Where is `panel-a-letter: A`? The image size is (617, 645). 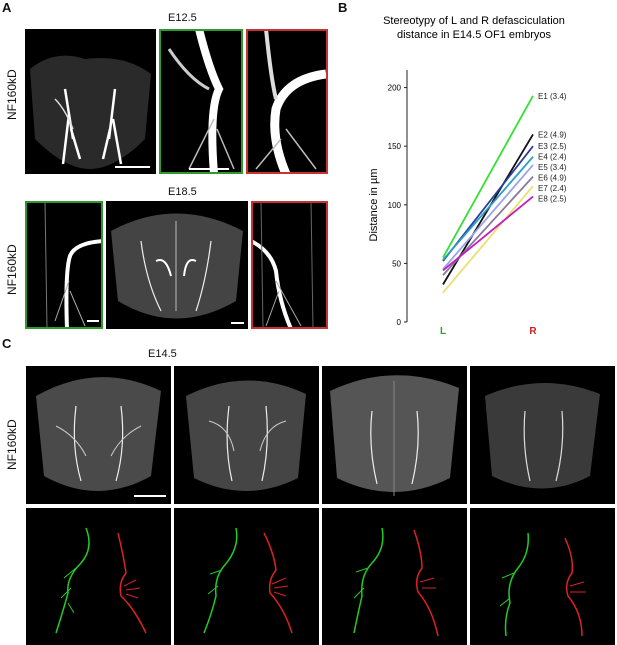
panel-a-letter: A is located at coordinates (7, 7).